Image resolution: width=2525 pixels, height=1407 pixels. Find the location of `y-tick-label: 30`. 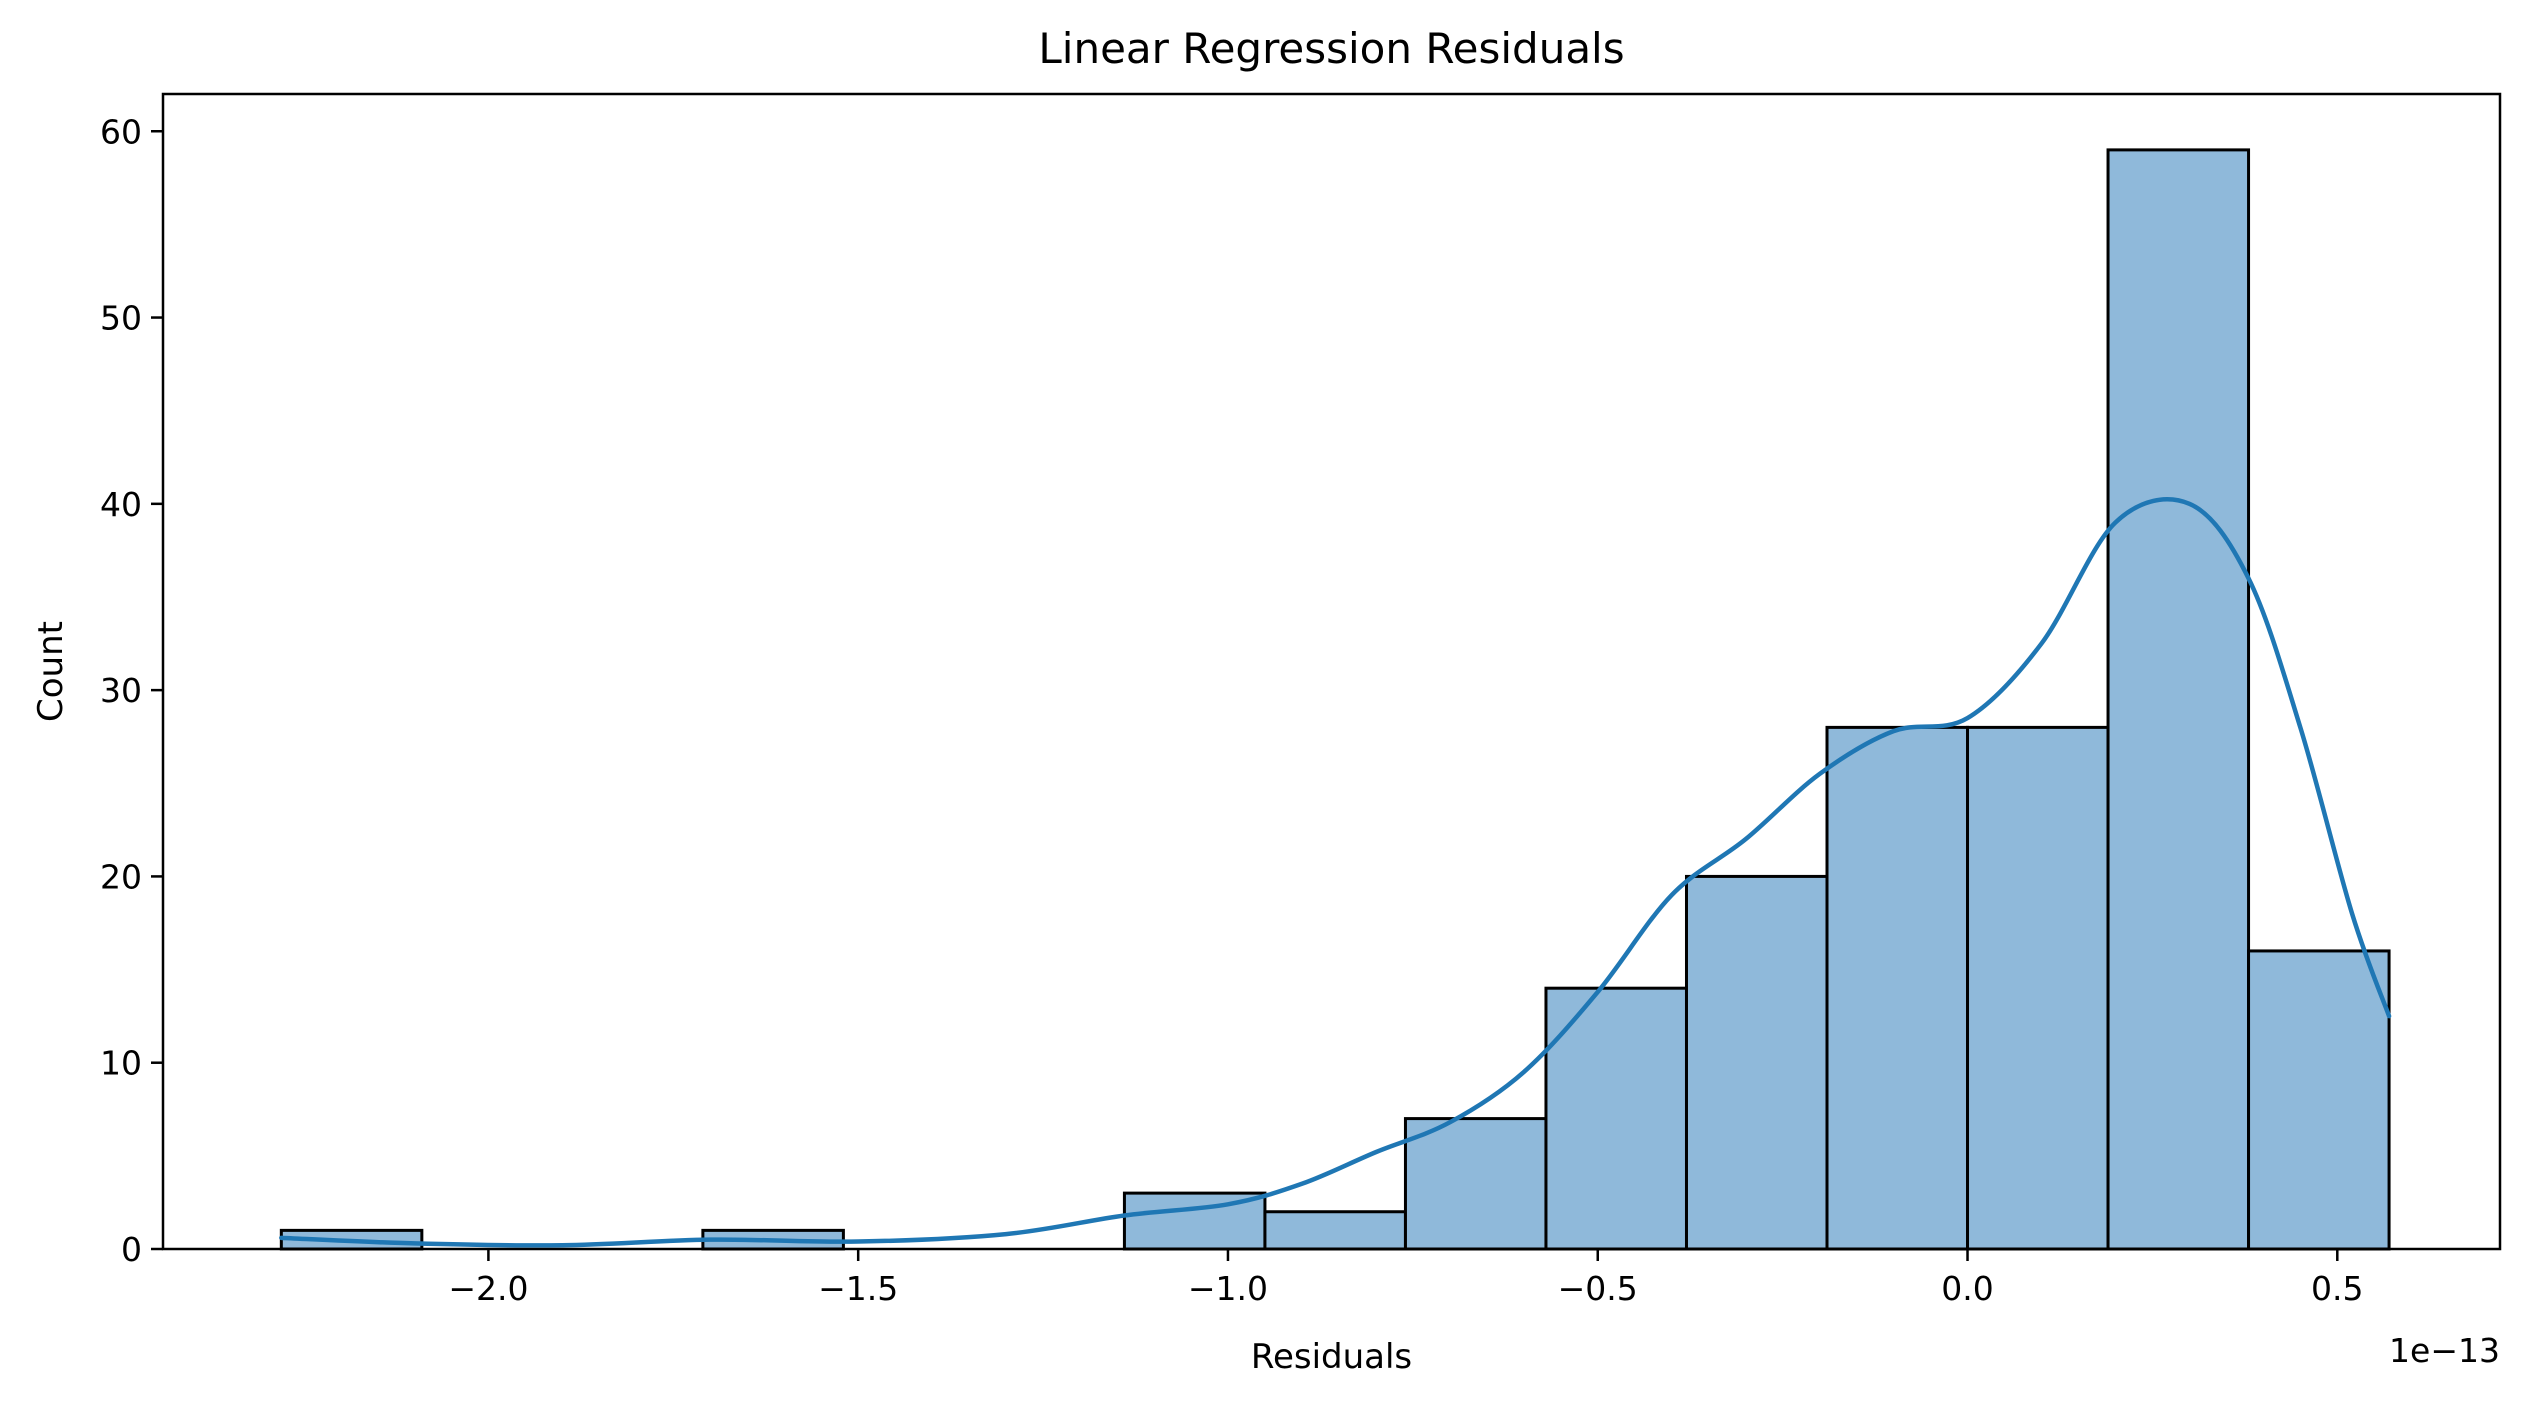

y-tick-label: 30 is located at coordinates (121, 690).